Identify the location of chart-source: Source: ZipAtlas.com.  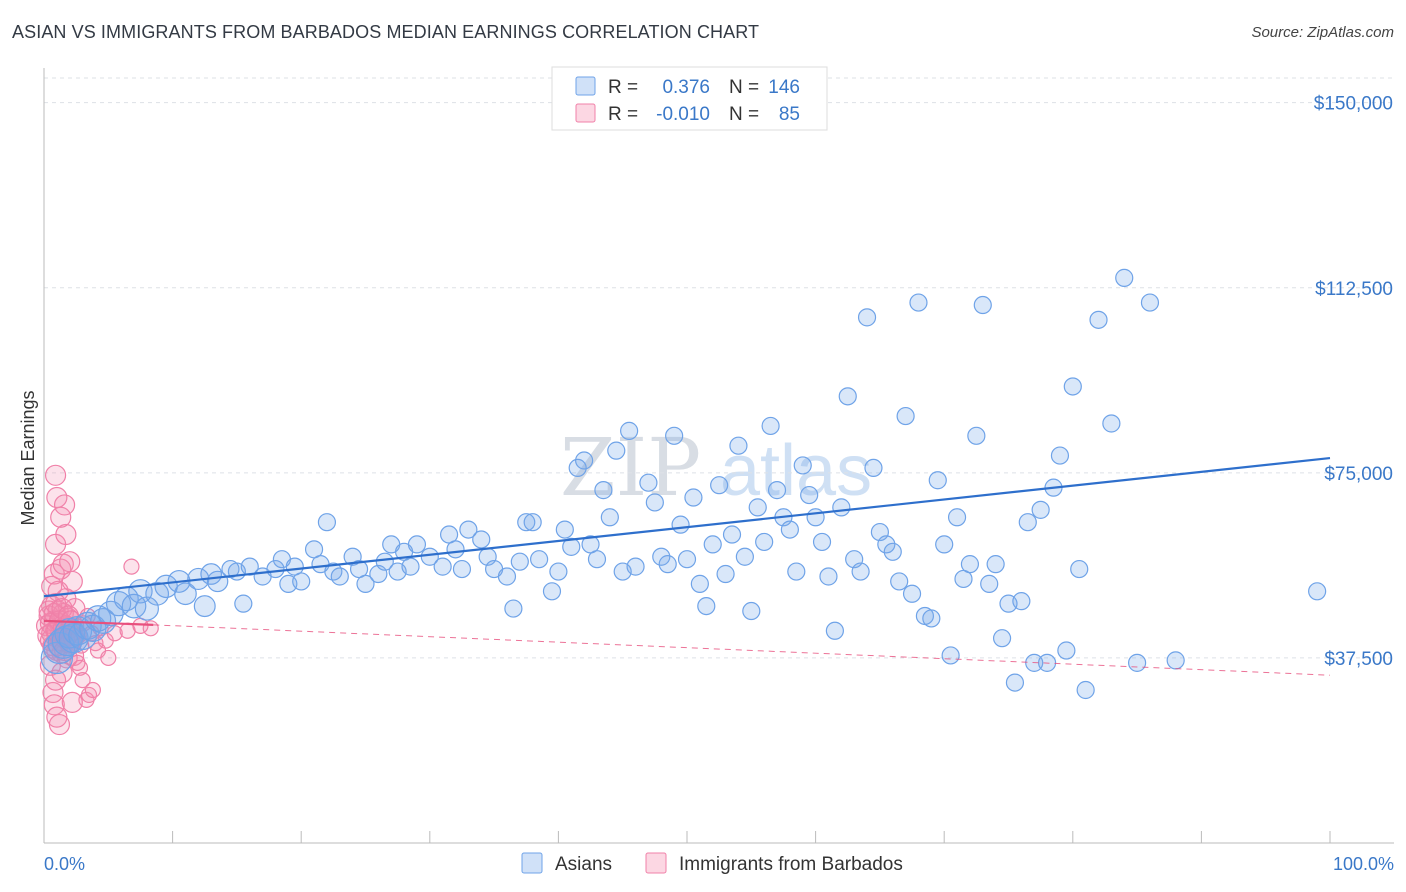
(1322, 32).